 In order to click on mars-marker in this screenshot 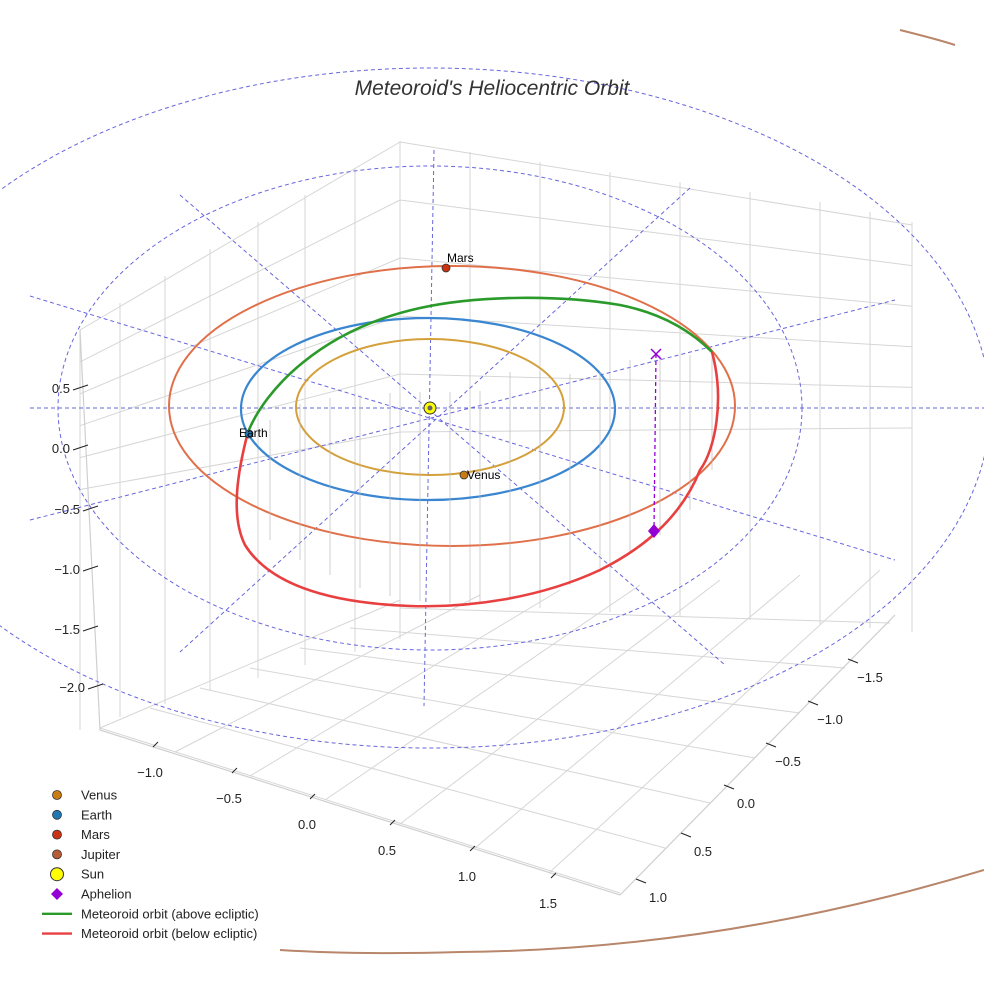, I will do `click(446, 268)`.